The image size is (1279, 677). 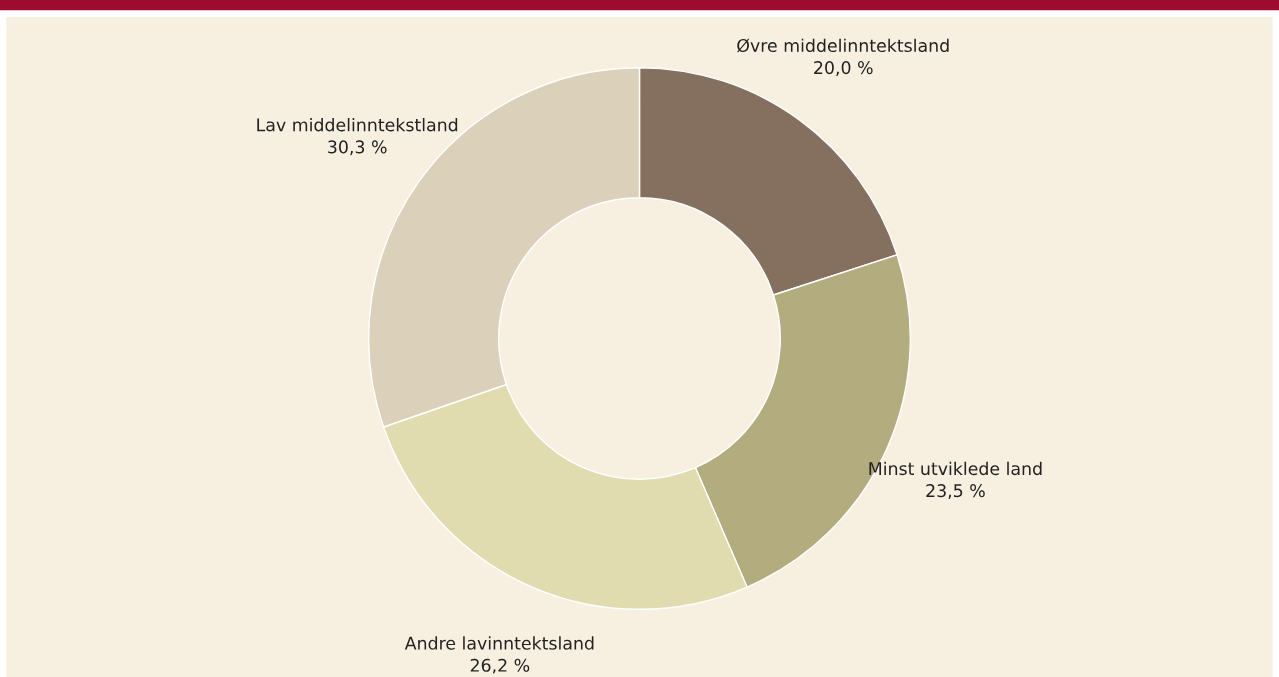 I want to click on data-label: 30,3 %, so click(x=357, y=148).